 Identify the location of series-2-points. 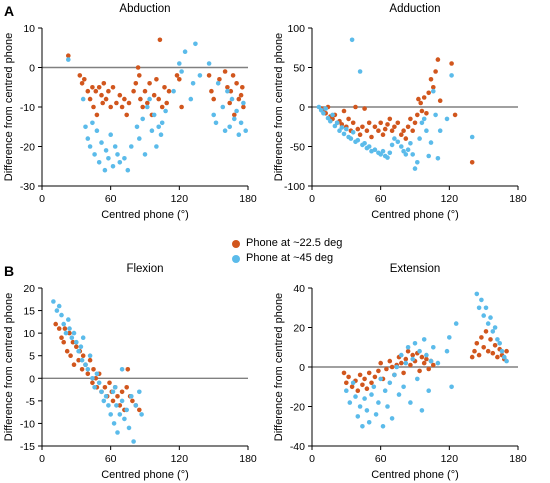
(97, 371).